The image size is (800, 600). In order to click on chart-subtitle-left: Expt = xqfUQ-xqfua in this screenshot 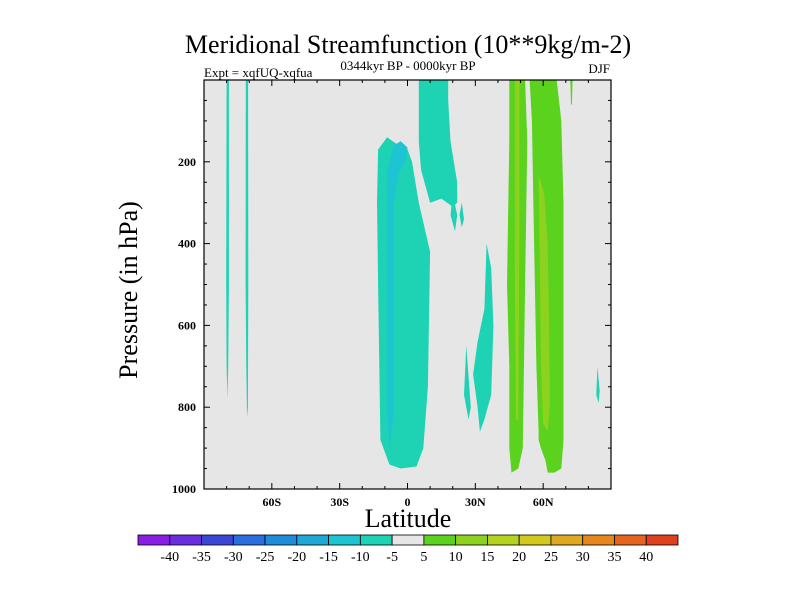, I will do `click(258, 72)`.